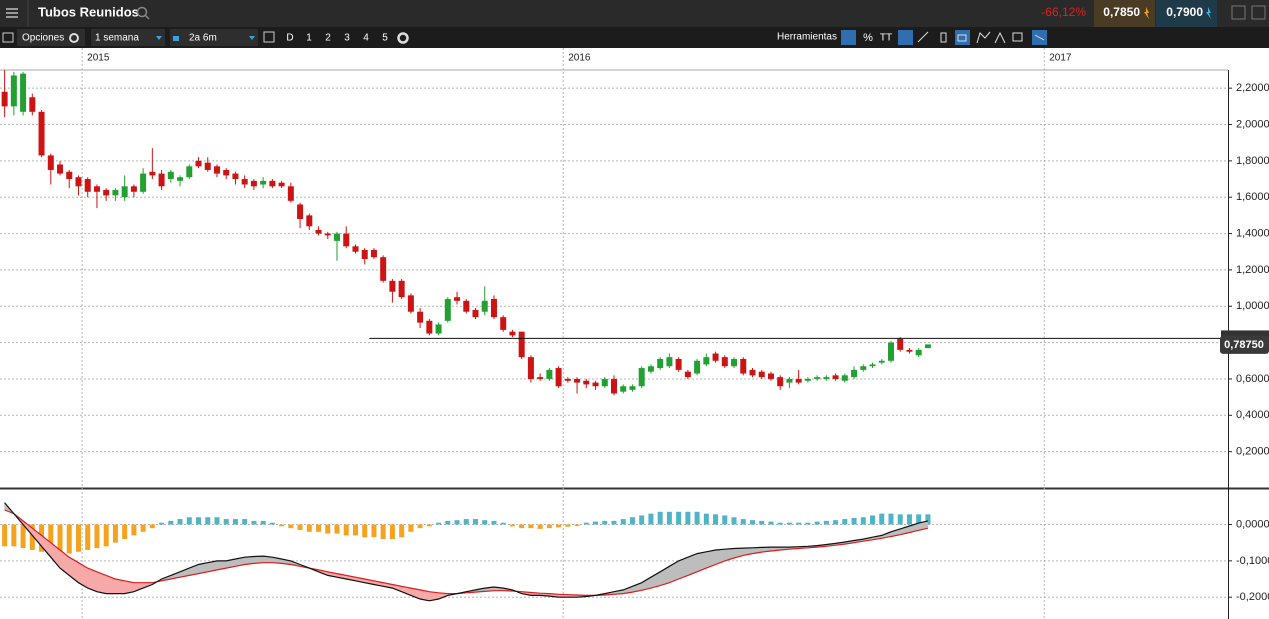 This screenshot has height=619, width=1269. I want to click on bid-price: 0,7850, so click(1121, 12).